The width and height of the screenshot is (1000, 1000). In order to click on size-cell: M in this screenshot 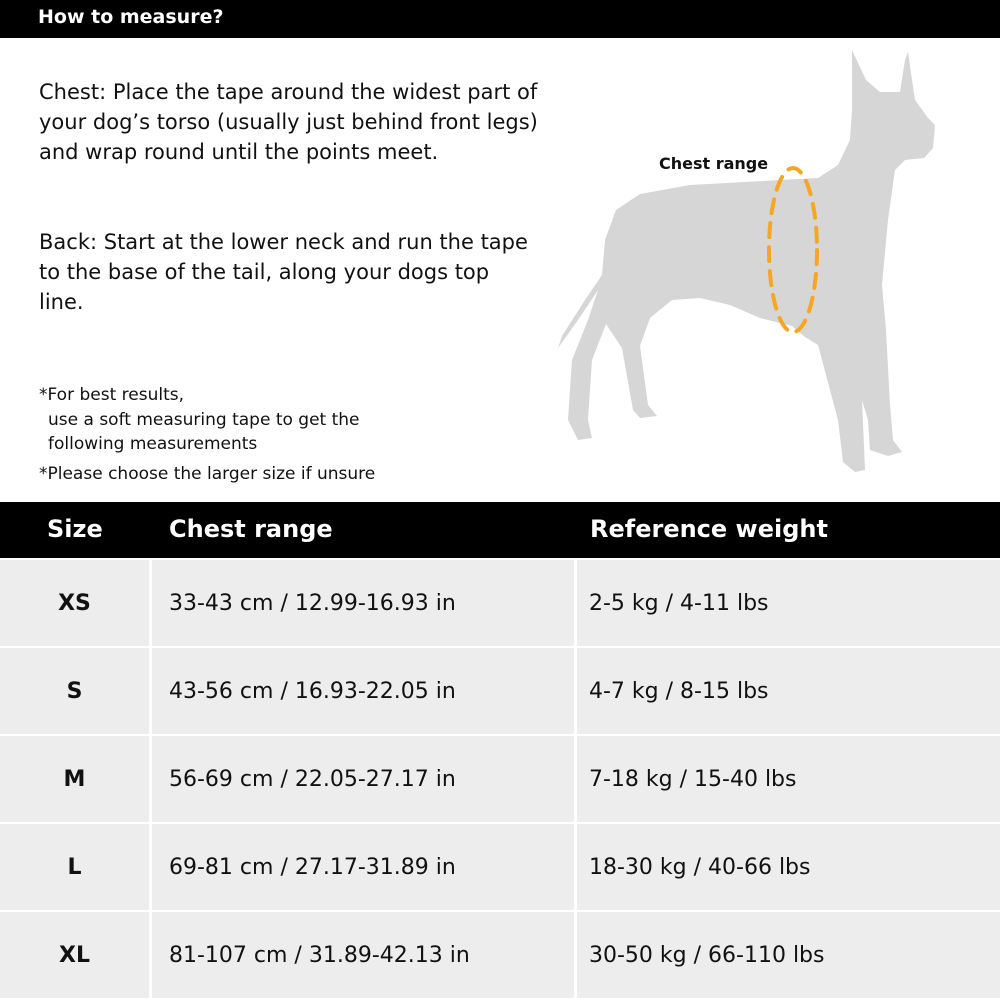, I will do `click(74, 779)`.